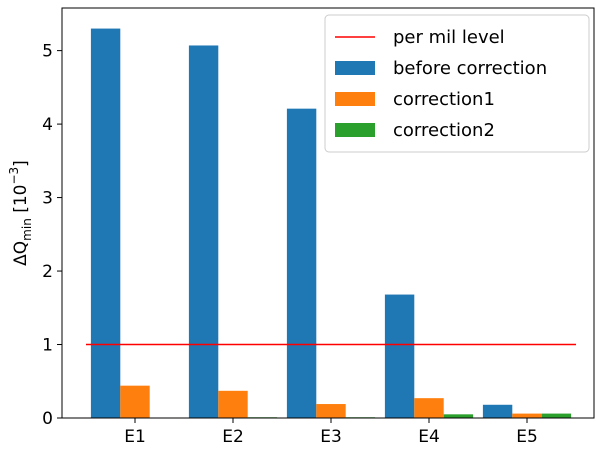 The image size is (596, 452). What do you see at coordinates (429, 437) in the screenshot?
I see `x-tick-label: E4` at bounding box center [429, 437].